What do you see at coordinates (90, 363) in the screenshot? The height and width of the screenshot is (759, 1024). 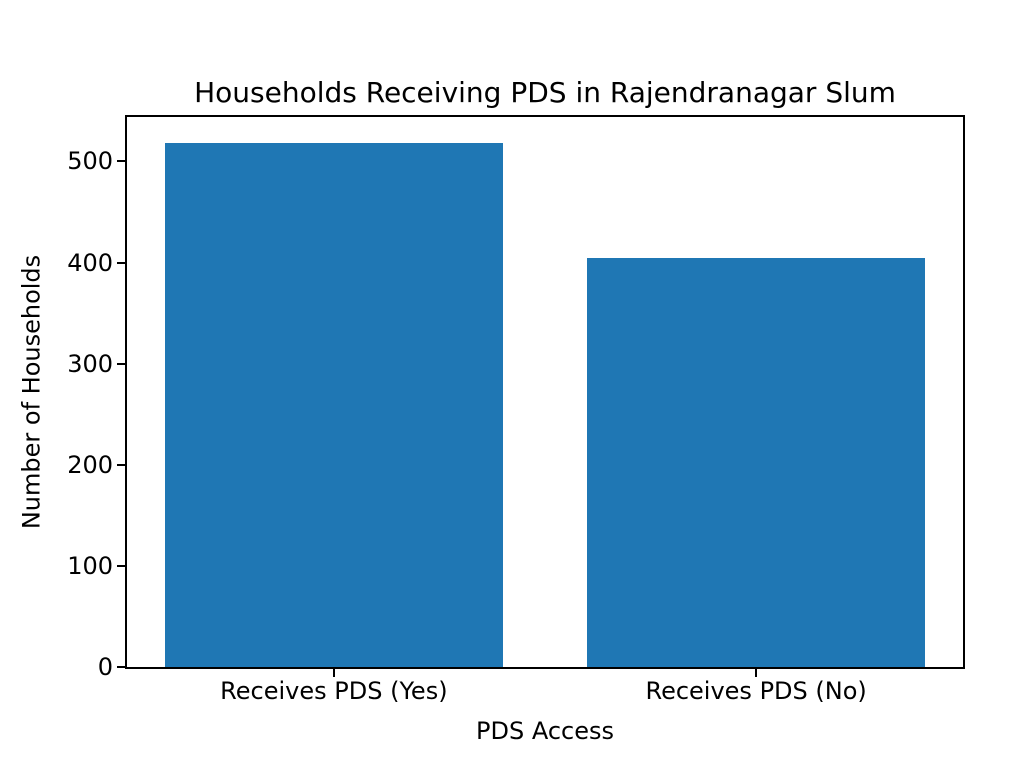 I see `y-tick-label: 300` at bounding box center [90, 363].